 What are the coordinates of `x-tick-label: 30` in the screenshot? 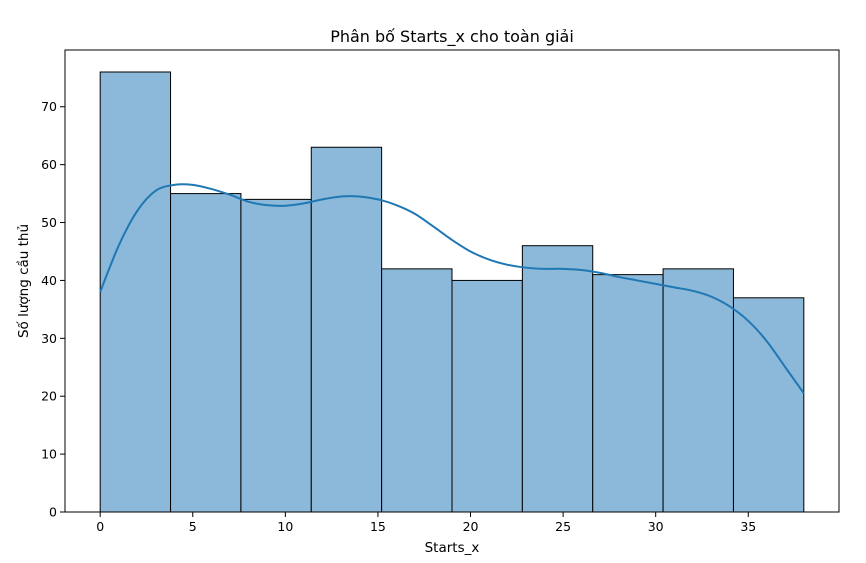 It's located at (656, 526).